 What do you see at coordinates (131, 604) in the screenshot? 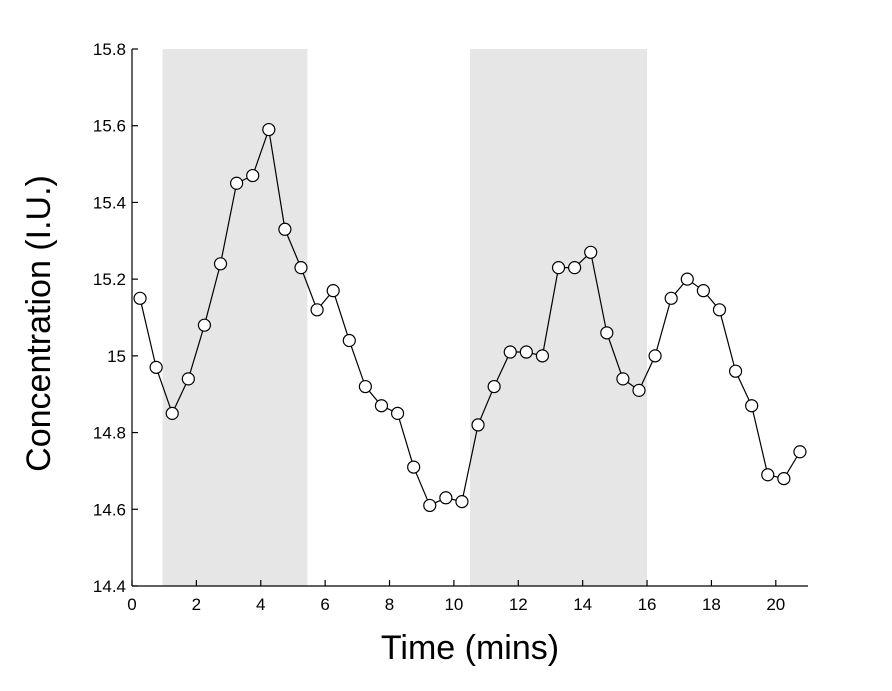
I see `x-tick-label: 0` at bounding box center [131, 604].